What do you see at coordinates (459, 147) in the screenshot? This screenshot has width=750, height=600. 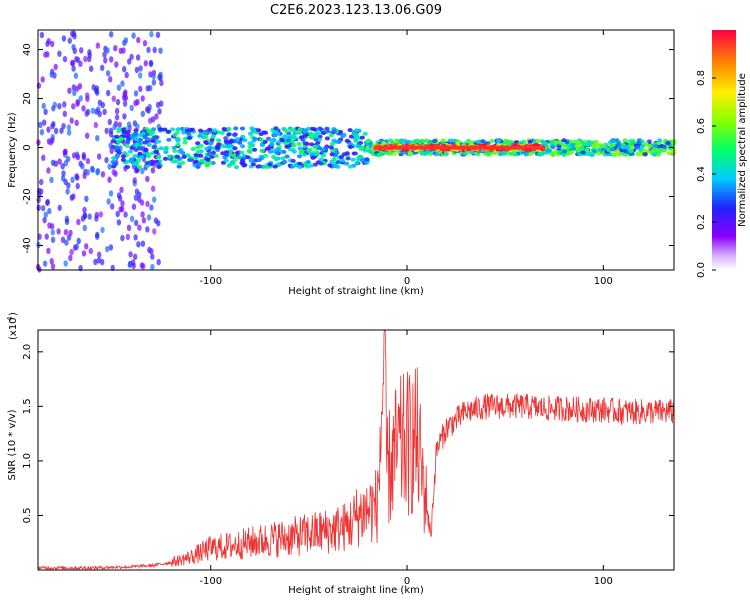 I see `heat-ridge` at bounding box center [459, 147].